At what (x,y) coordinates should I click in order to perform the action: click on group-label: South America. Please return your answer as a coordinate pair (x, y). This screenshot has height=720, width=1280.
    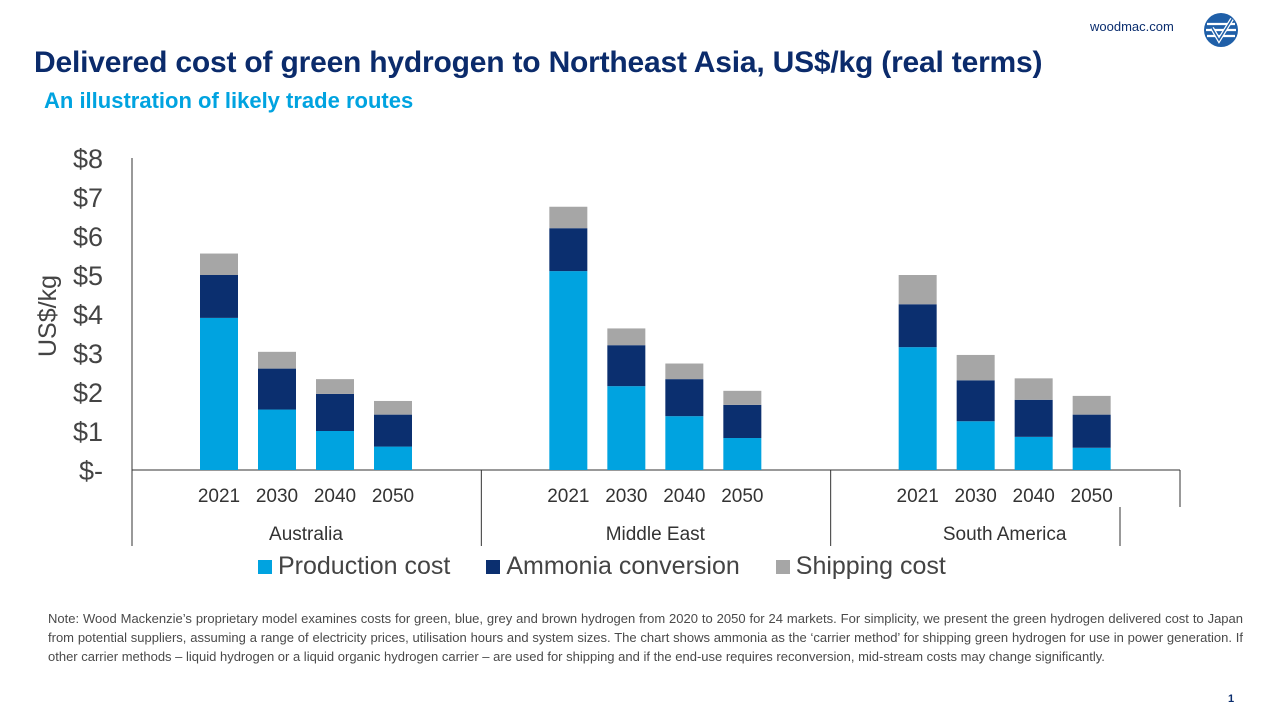
    Looking at the image, I should click on (1005, 534).